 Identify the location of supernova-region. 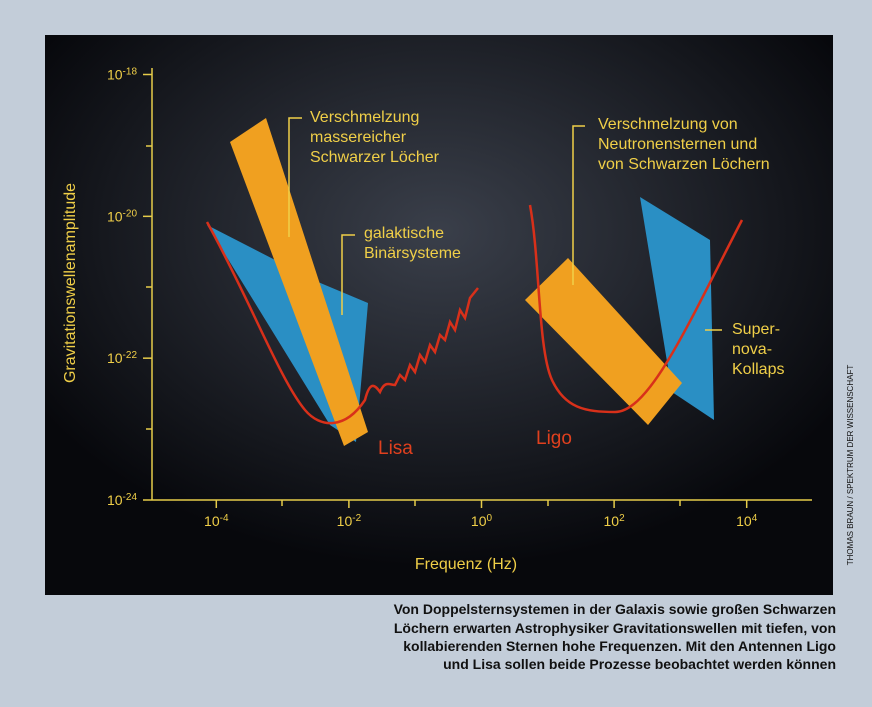
(677, 308).